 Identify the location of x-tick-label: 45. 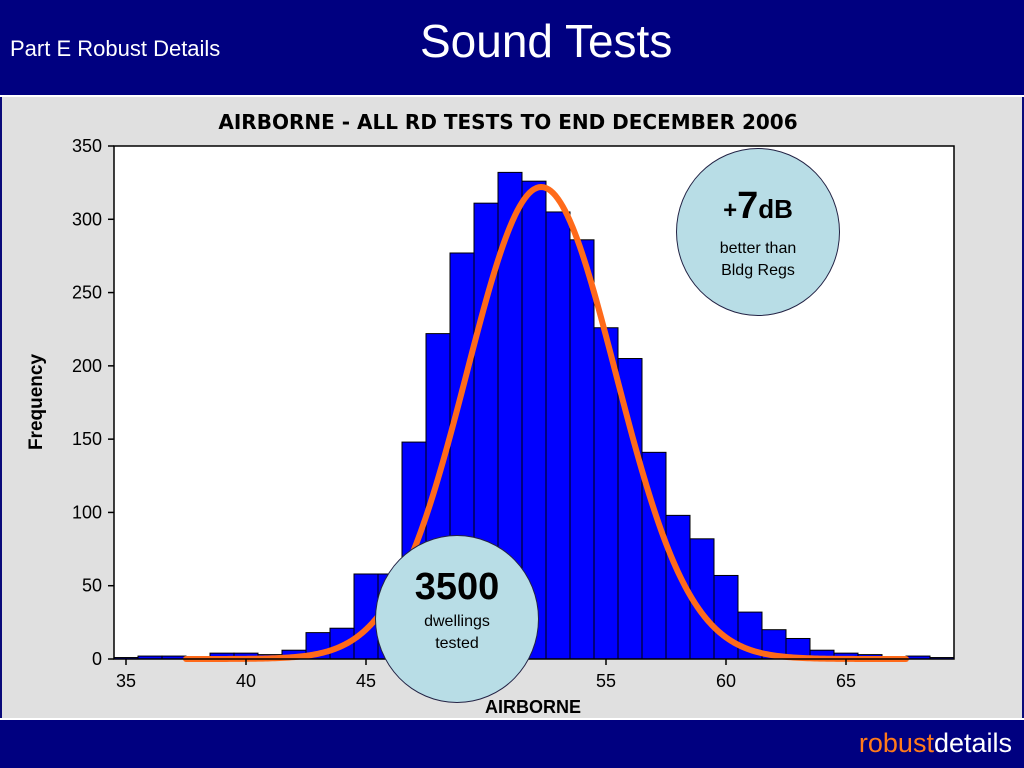
(366, 681).